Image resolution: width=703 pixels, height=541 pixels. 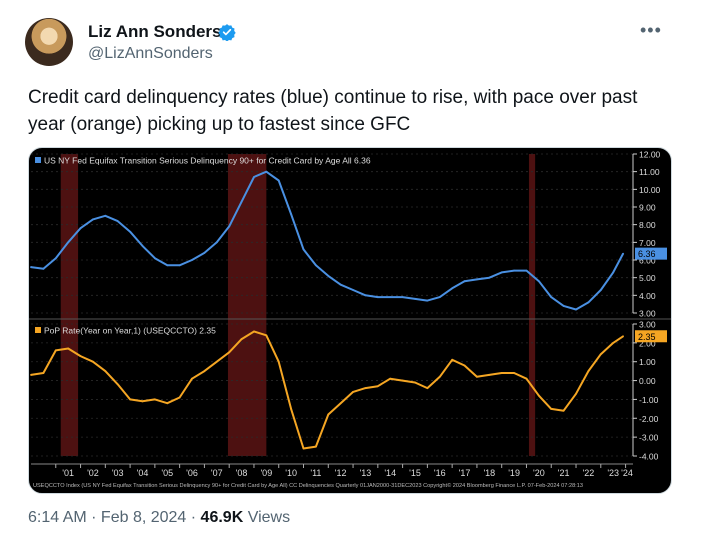 I want to click on x-tick-label-5: '06, so click(x=192, y=473).